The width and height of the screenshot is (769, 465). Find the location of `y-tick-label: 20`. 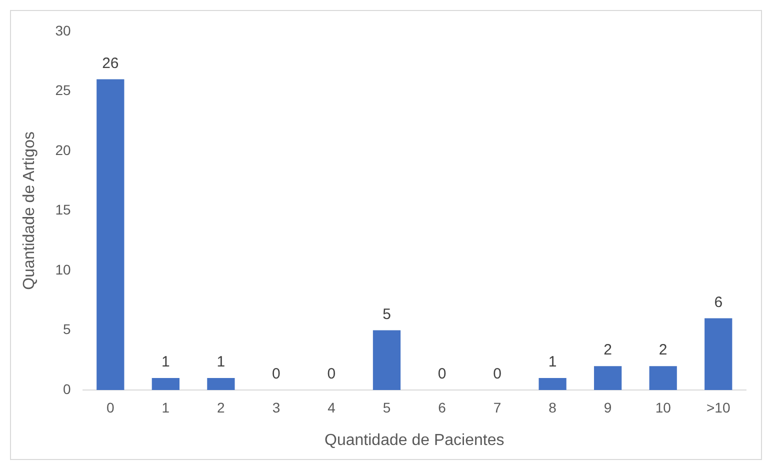

y-tick-label: 20 is located at coordinates (63, 150).